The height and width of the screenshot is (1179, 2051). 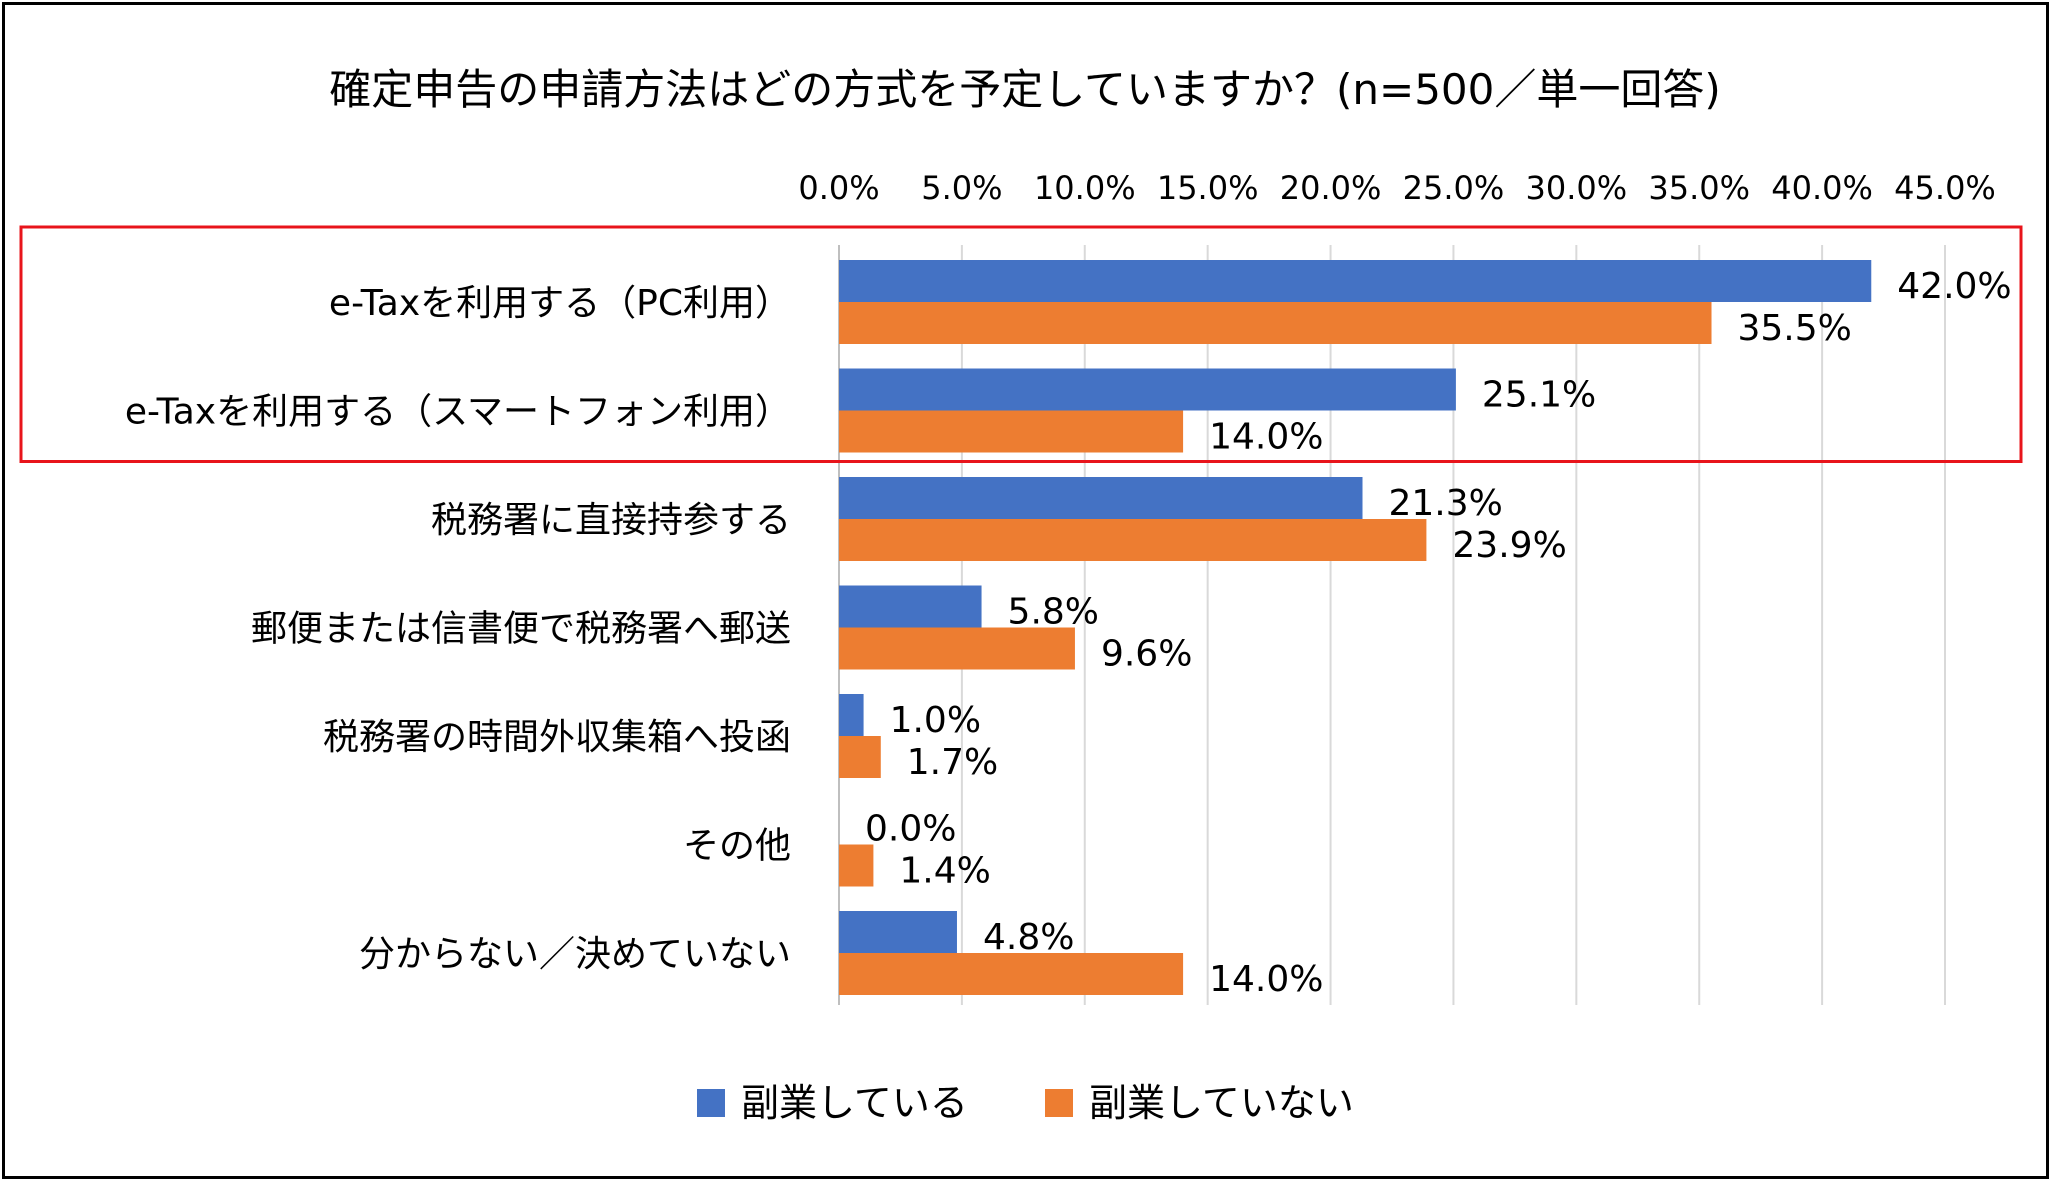 What do you see at coordinates (1208, 188) in the screenshot?
I see `x-tick-label: 15.0%` at bounding box center [1208, 188].